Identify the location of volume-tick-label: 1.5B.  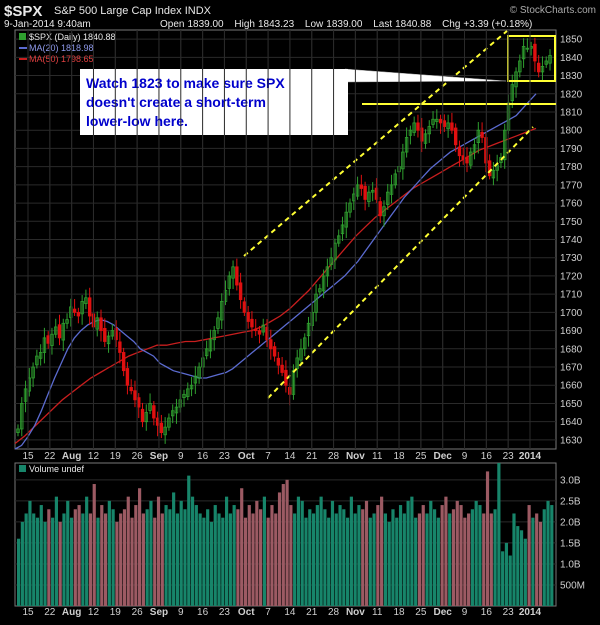
(570, 543).